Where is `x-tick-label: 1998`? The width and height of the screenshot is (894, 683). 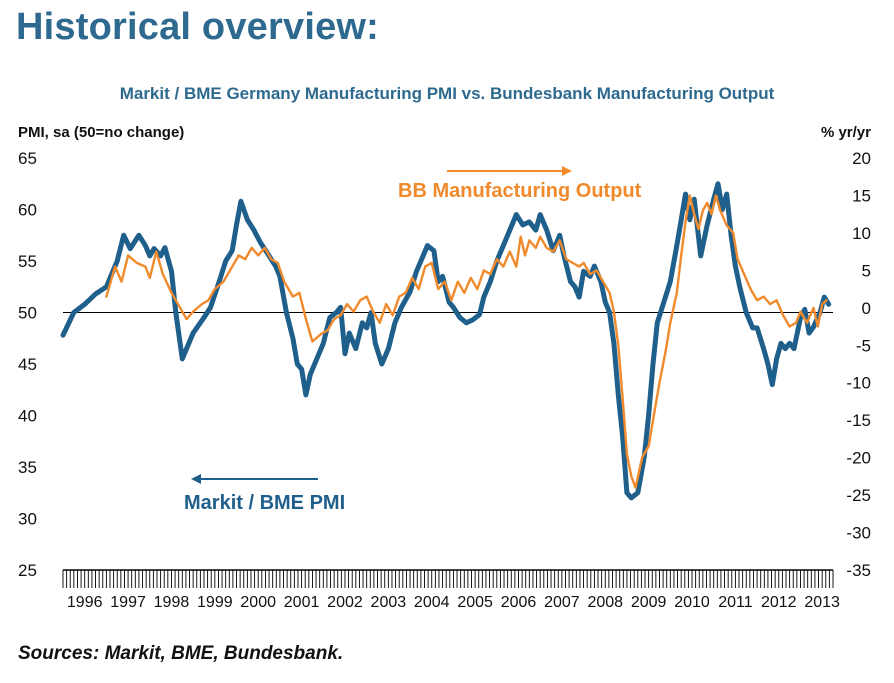 x-tick-label: 1998 is located at coordinates (172, 602).